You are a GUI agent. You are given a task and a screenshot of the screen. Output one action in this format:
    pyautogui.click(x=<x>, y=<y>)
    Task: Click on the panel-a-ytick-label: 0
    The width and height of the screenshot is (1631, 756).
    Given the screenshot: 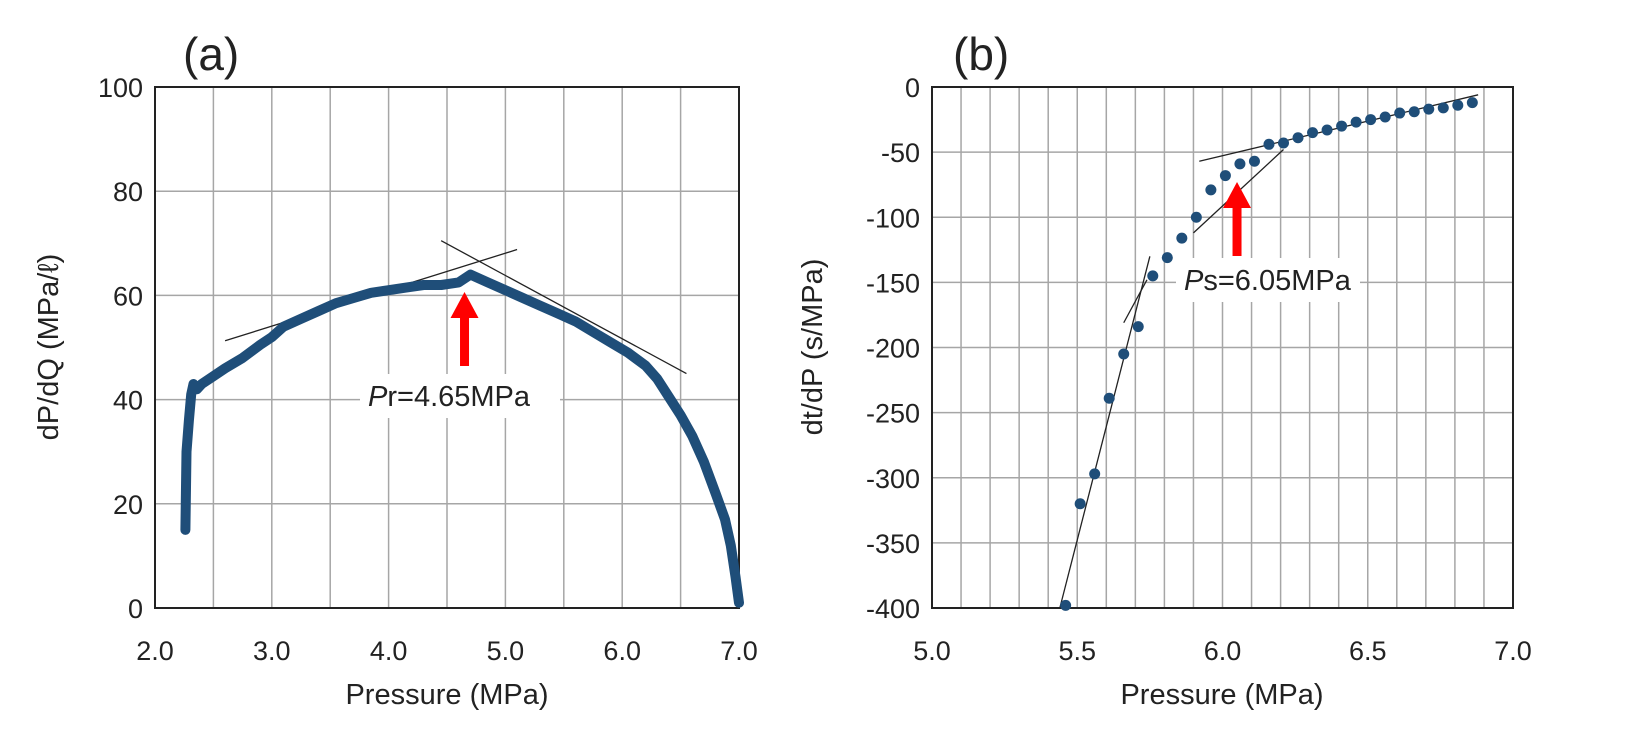 What is the action you would take?
    pyautogui.click(x=135, y=609)
    